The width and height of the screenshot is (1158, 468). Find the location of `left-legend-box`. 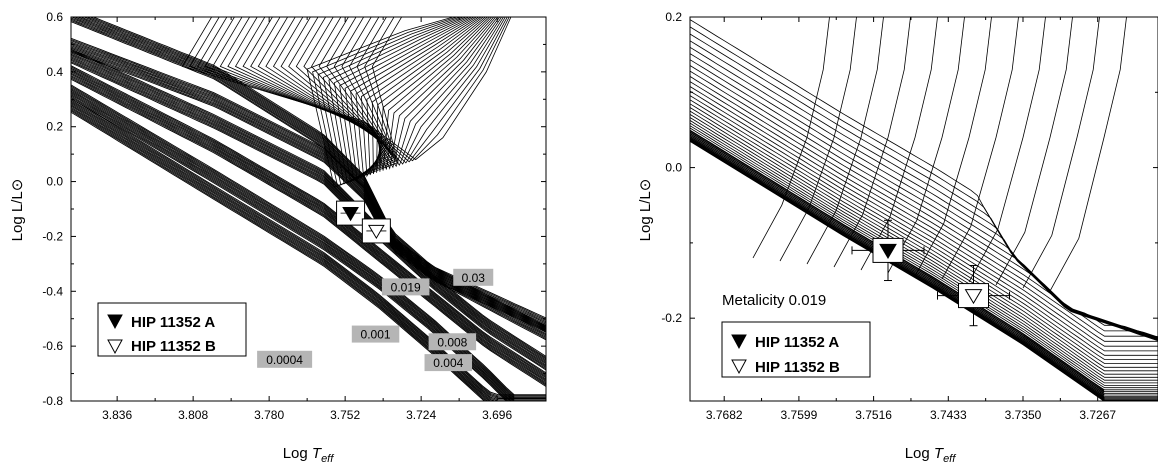

left-legend-box is located at coordinates (172, 329).